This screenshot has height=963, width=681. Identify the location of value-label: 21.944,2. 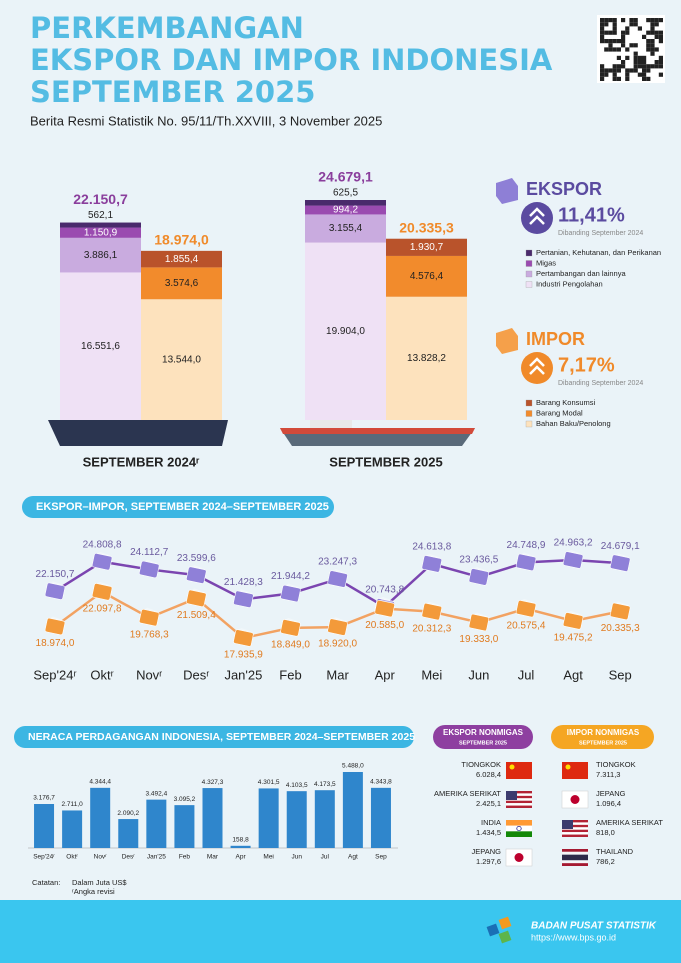
(290, 576).